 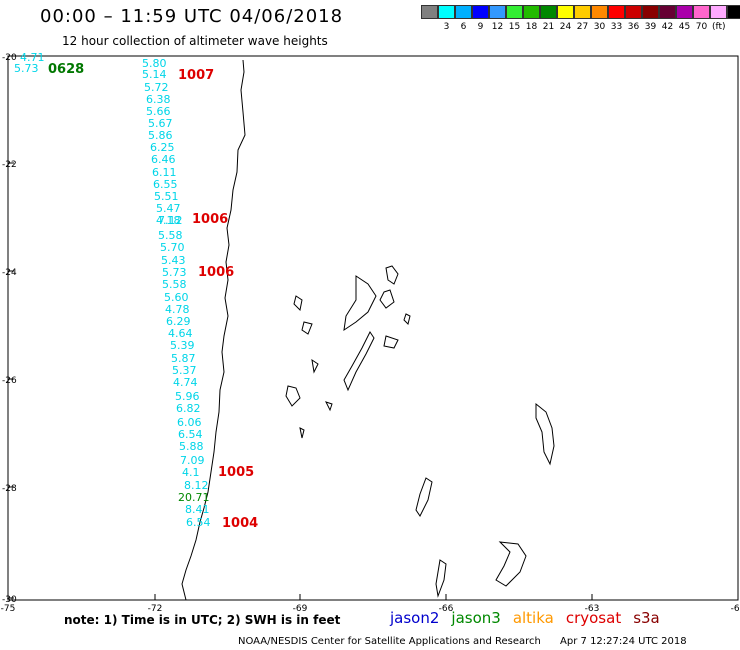 What do you see at coordinates (154, 63) in the screenshot?
I see `wave-height-value: 5.80` at bounding box center [154, 63].